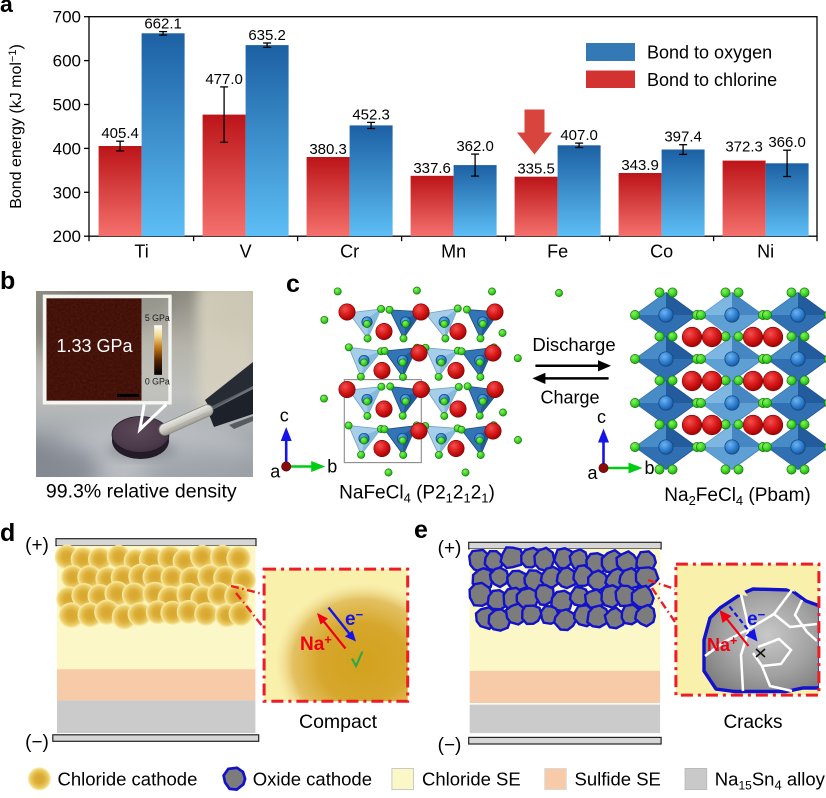 This screenshot has height=798, width=826. I want to click on svg-text: NaFeCl4 (P212121), so click(417, 494).